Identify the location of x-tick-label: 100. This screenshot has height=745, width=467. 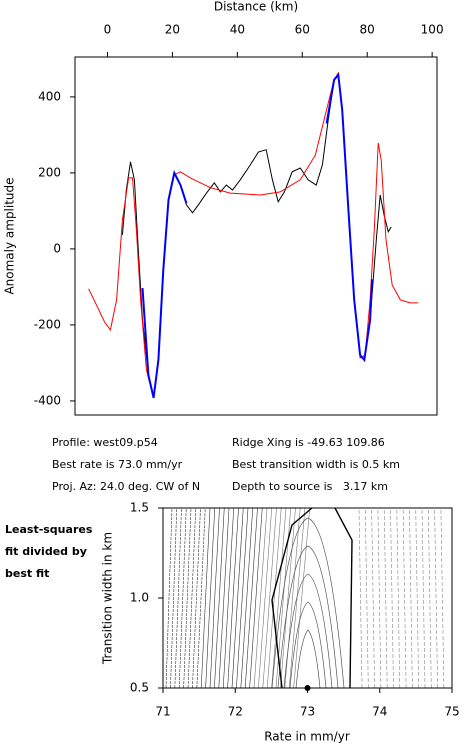
(432, 30).